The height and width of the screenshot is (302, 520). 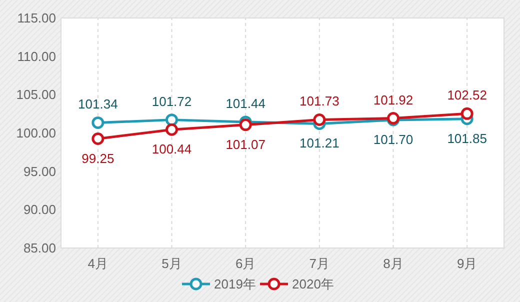 What do you see at coordinates (36, 56) in the screenshot?
I see `y-tick-label: 110.00` at bounding box center [36, 56].